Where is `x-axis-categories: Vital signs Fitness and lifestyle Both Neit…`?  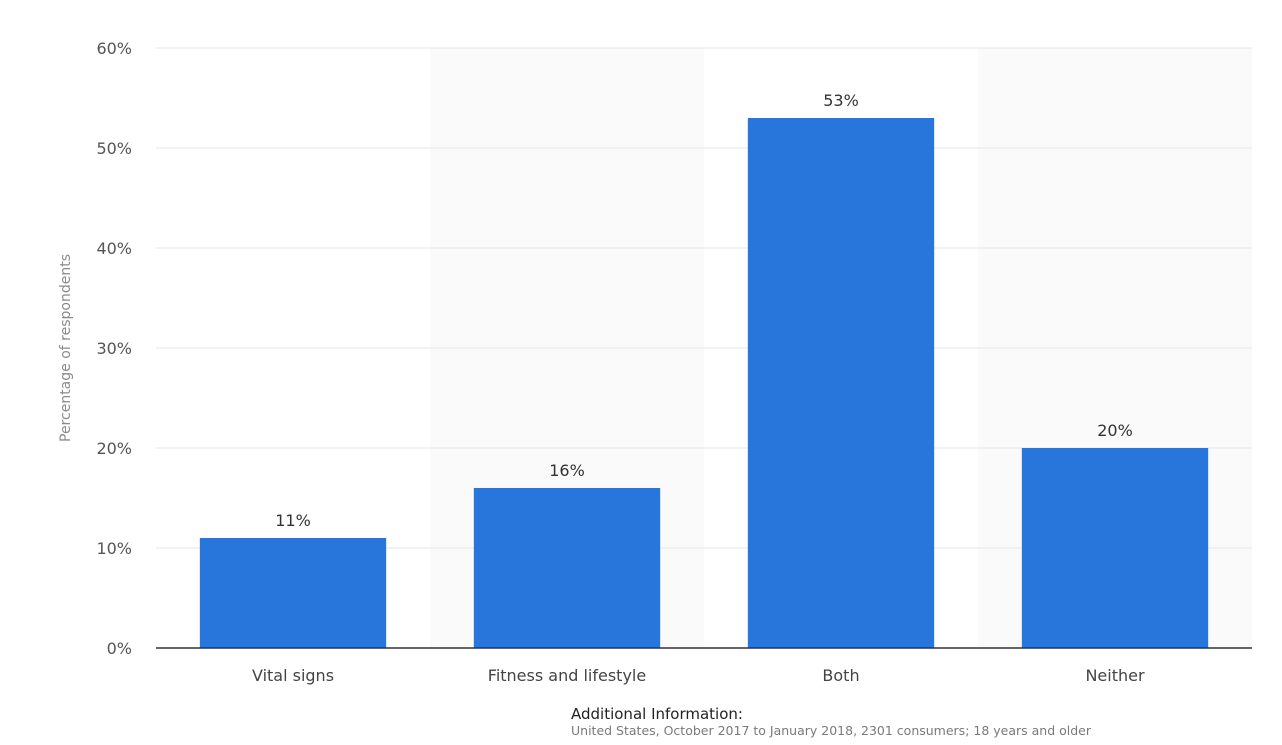
x-axis-categories: Vital signs Fitness and lifestyle Both Neit… is located at coordinates (698, 675).